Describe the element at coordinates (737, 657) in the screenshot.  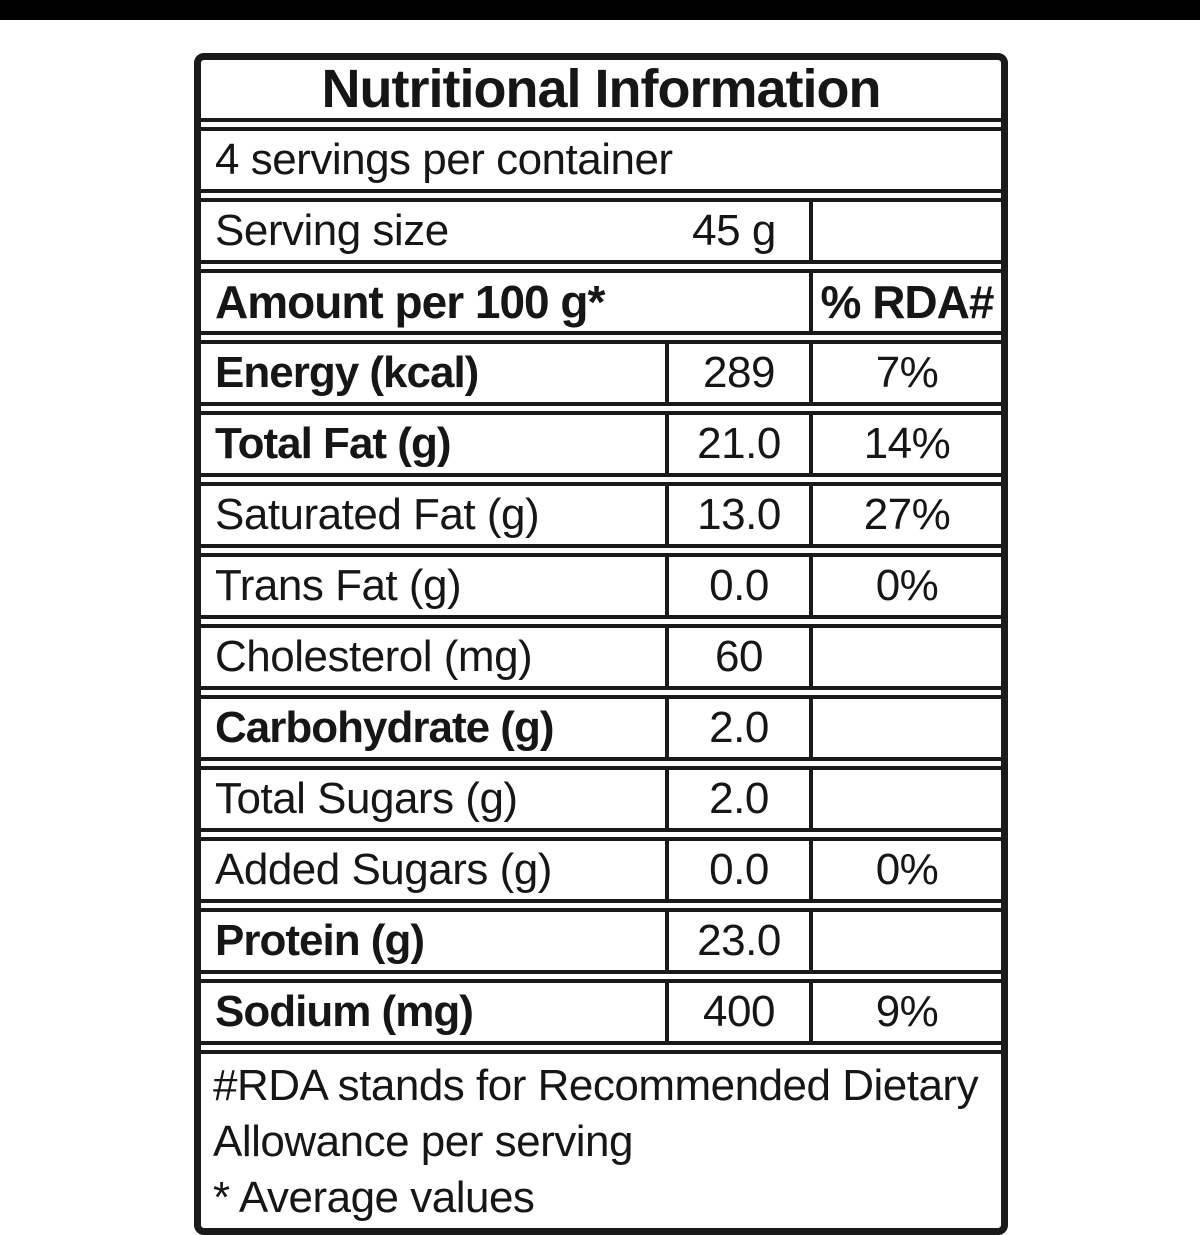
I see `nutrient-value: 60` at that location.